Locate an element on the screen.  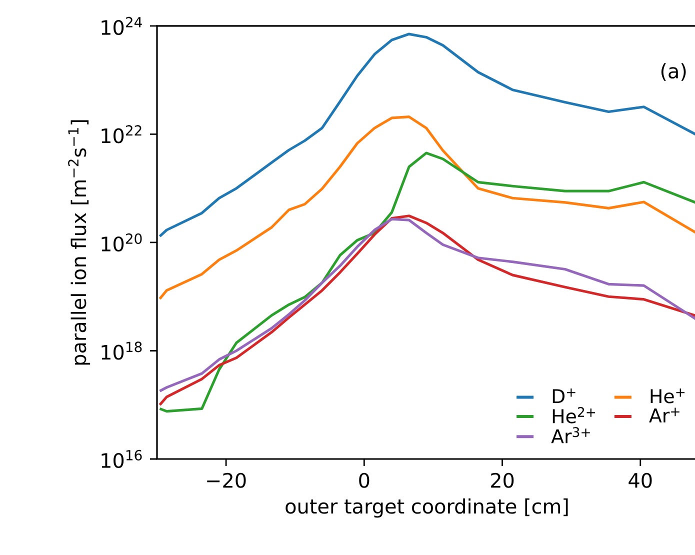
y-tick-label: 10$^{18}$ is located at coordinates (122, 351).